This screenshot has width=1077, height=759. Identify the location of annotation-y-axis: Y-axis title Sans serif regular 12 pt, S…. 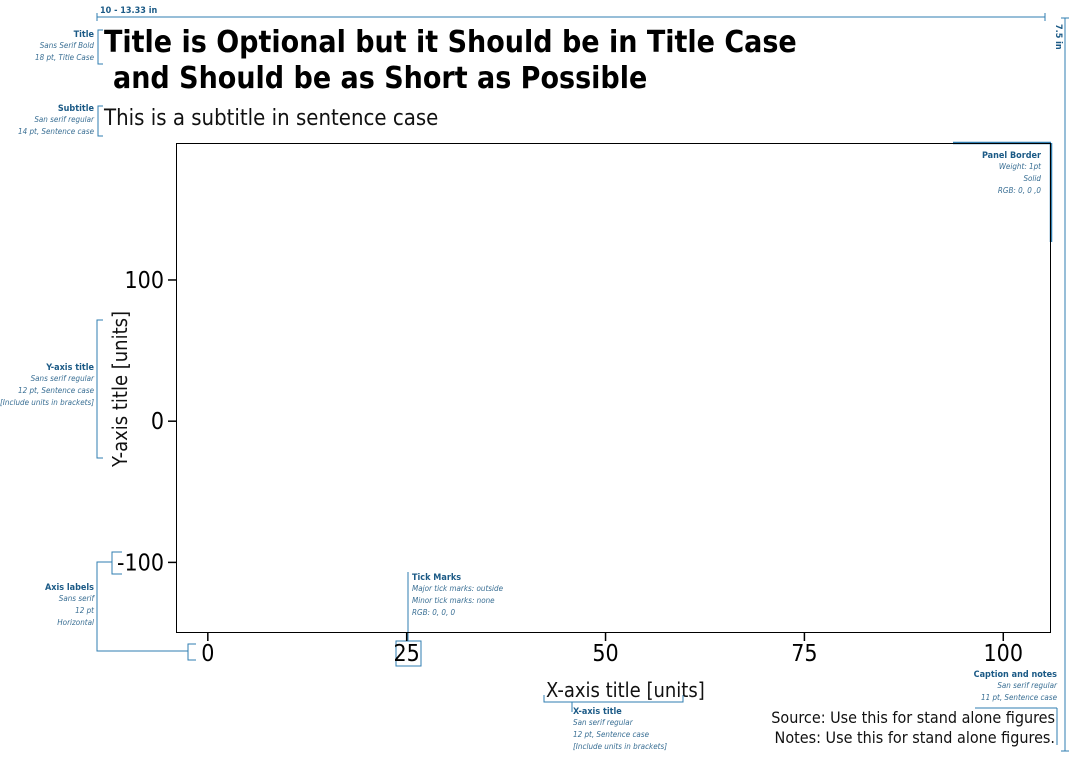
(47, 386).